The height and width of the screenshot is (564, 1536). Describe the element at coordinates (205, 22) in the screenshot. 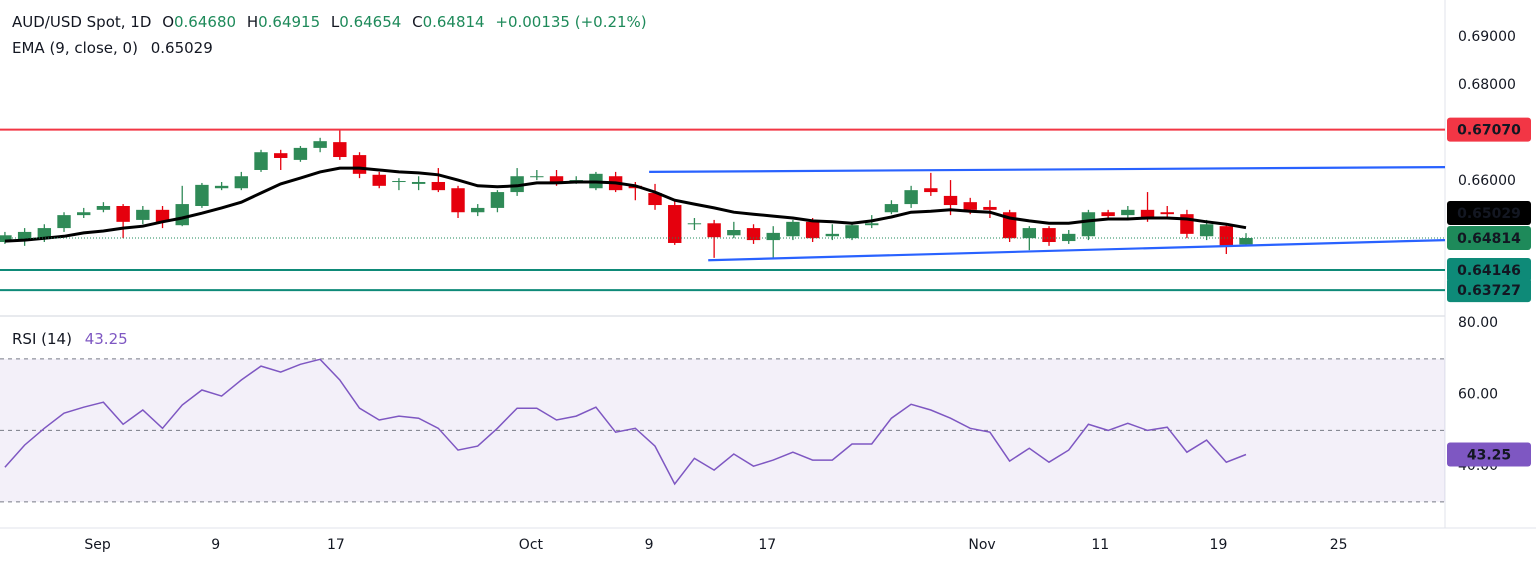

I see `readout-value: 0.64680` at that location.